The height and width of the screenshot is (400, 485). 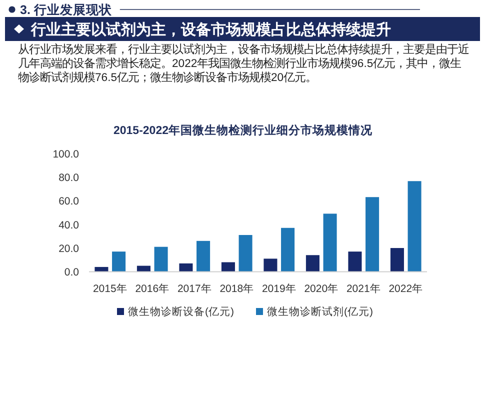 What do you see at coordinates (210, 29) in the screenshot?
I see `text: 行业主要以试剂为主，设备市场规模占比总体持续提升` at bounding box center [210, 29].